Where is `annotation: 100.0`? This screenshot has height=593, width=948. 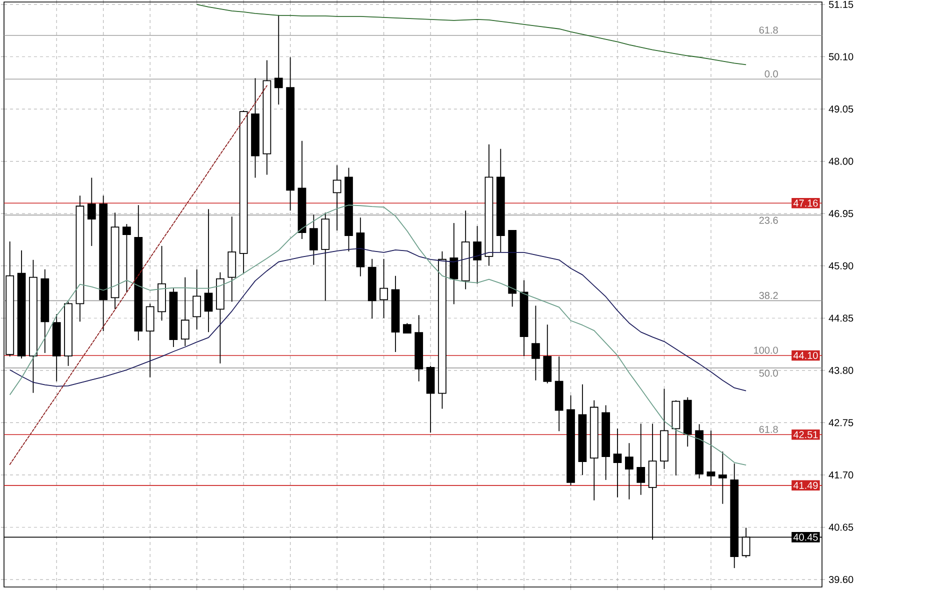 annotation: 100.0 is located at coordinates (766, 350).